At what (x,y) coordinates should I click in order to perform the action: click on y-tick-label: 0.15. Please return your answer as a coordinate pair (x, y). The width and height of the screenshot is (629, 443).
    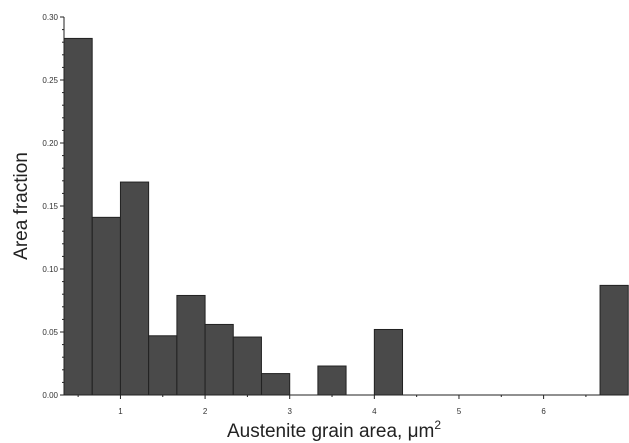
    Looking at the image, I should click on (50, 206).